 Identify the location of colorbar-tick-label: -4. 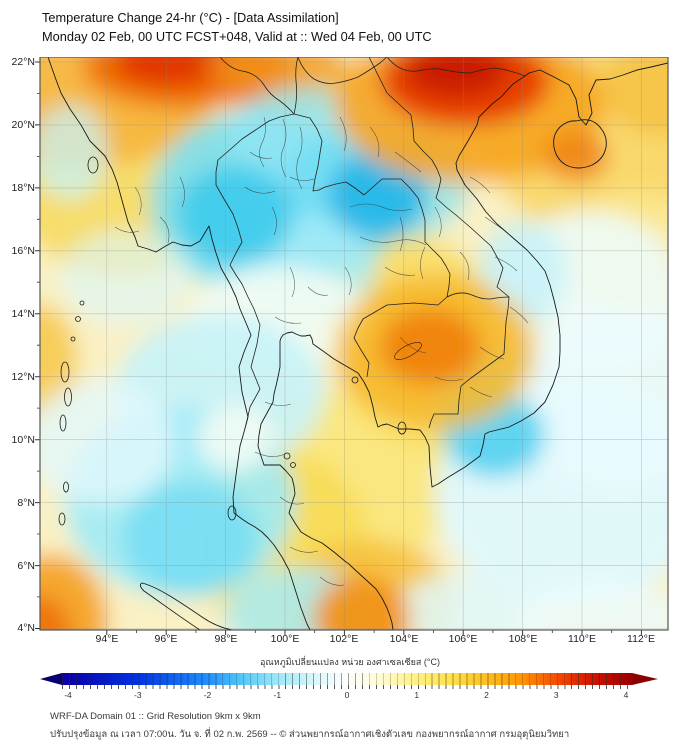
(68, 695).